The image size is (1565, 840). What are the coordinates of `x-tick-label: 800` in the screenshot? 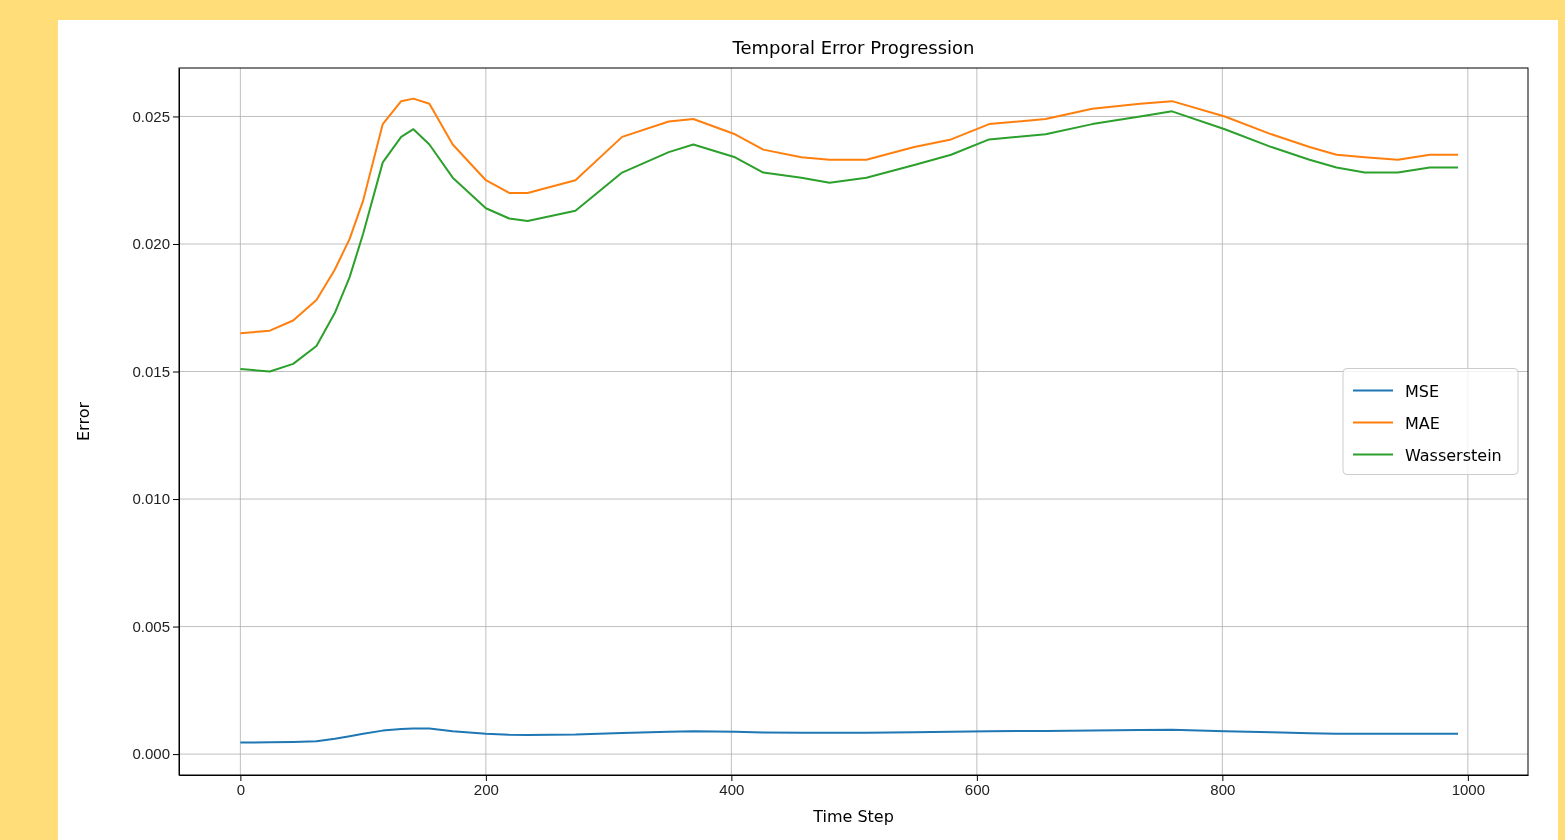 It's located at (1223, 789).